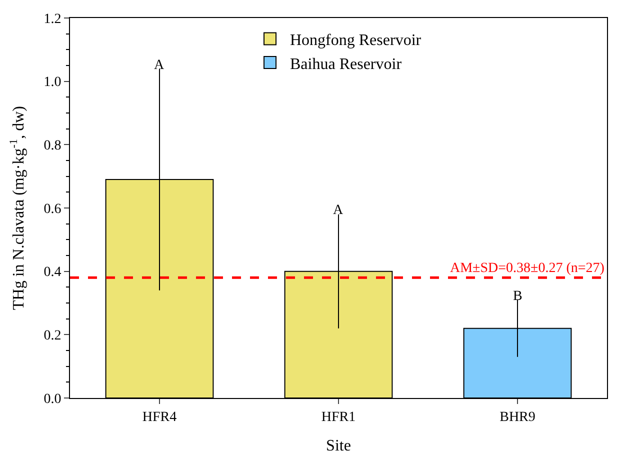  Describe the element at coordinates (517, 296) in the screenshot. I see `annotation: B` at that location.